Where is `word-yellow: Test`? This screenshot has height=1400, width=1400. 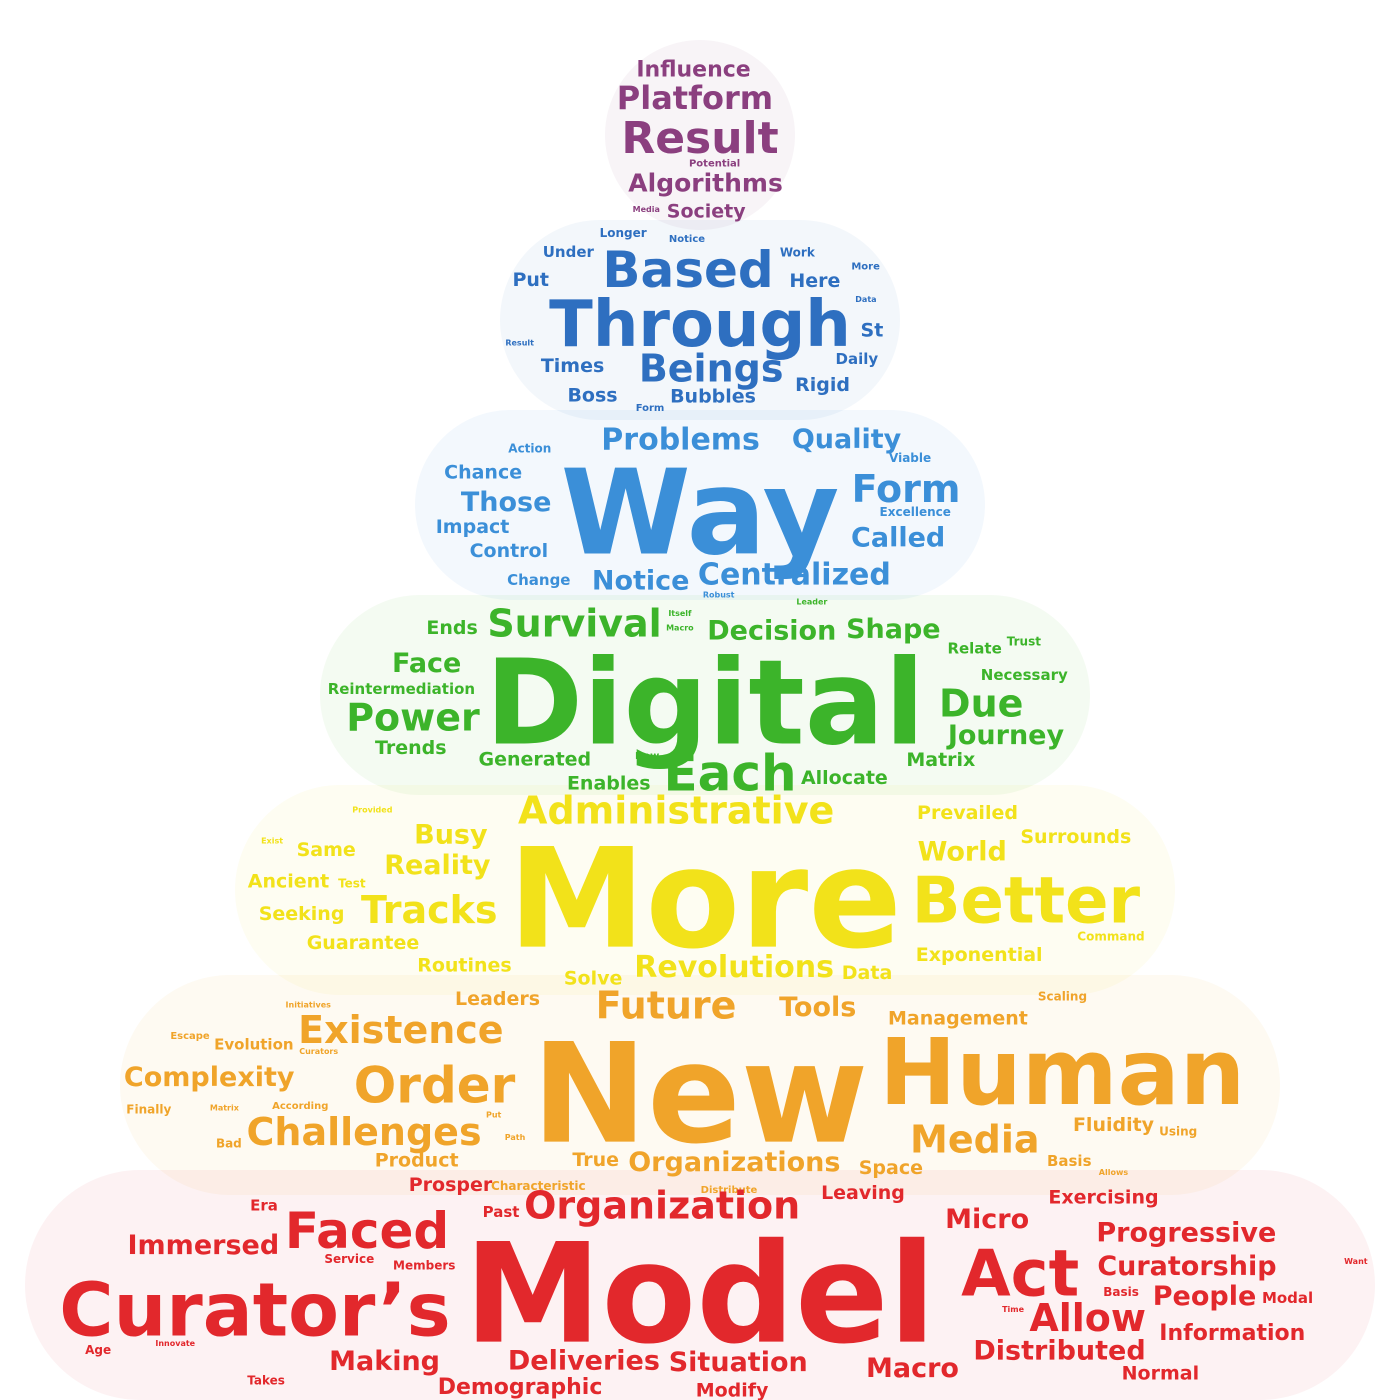
word-yellow: Test is located at coordinates (352, 884).